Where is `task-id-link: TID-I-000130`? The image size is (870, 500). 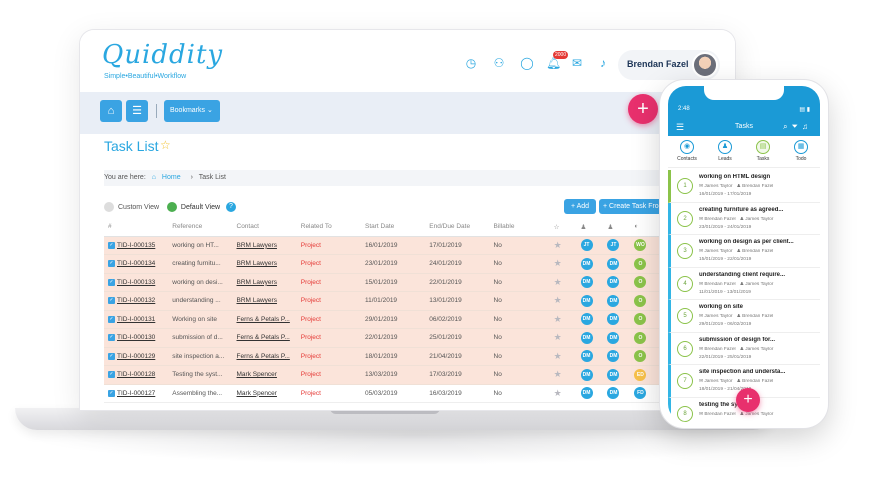
task-id-link: TID-I-000130 is located at coordinates (136, 338).